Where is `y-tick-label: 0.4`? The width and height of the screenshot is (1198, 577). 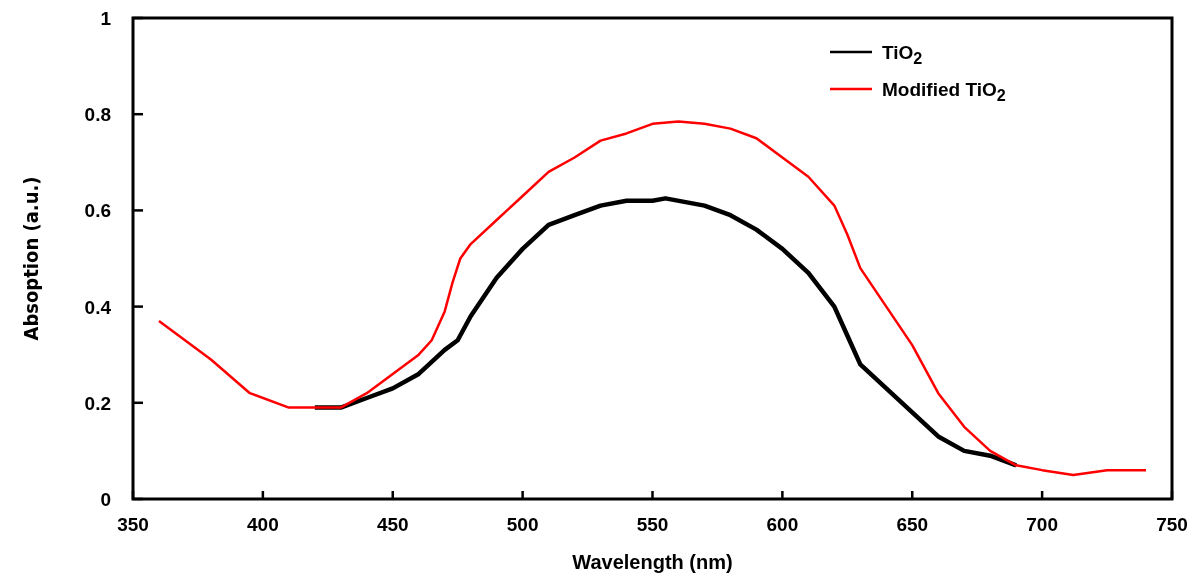
y-tick-label: 0.4 is located at coordinates (98, 307).